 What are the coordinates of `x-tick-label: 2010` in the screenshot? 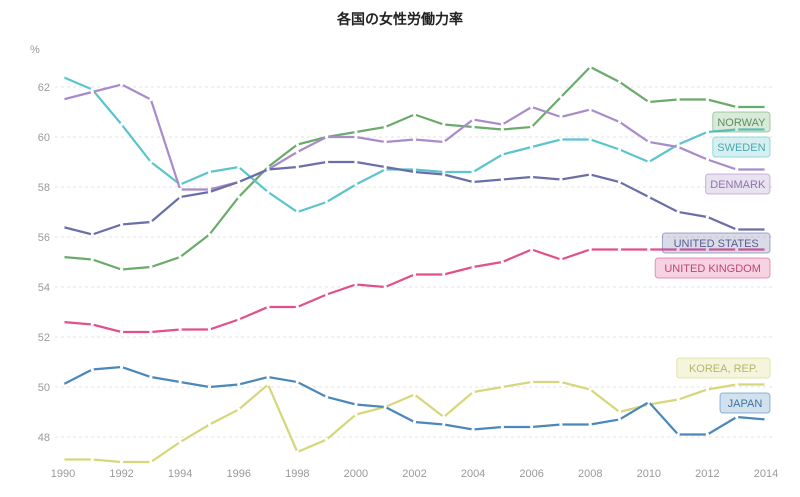 It's located at (649, 474).